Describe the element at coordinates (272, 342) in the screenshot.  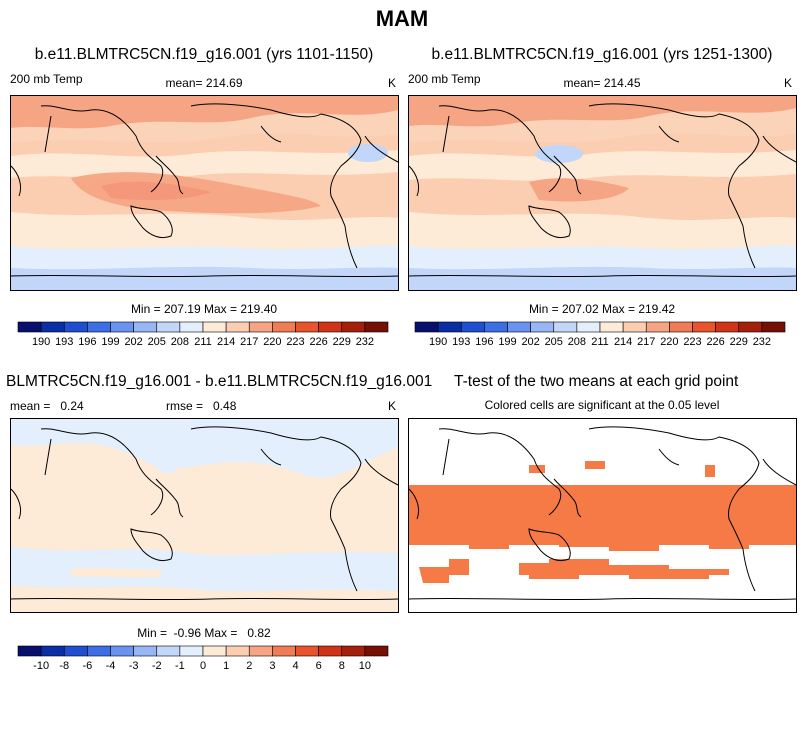
I see `colorbar-abs-left-tick-label: 220` at that location.